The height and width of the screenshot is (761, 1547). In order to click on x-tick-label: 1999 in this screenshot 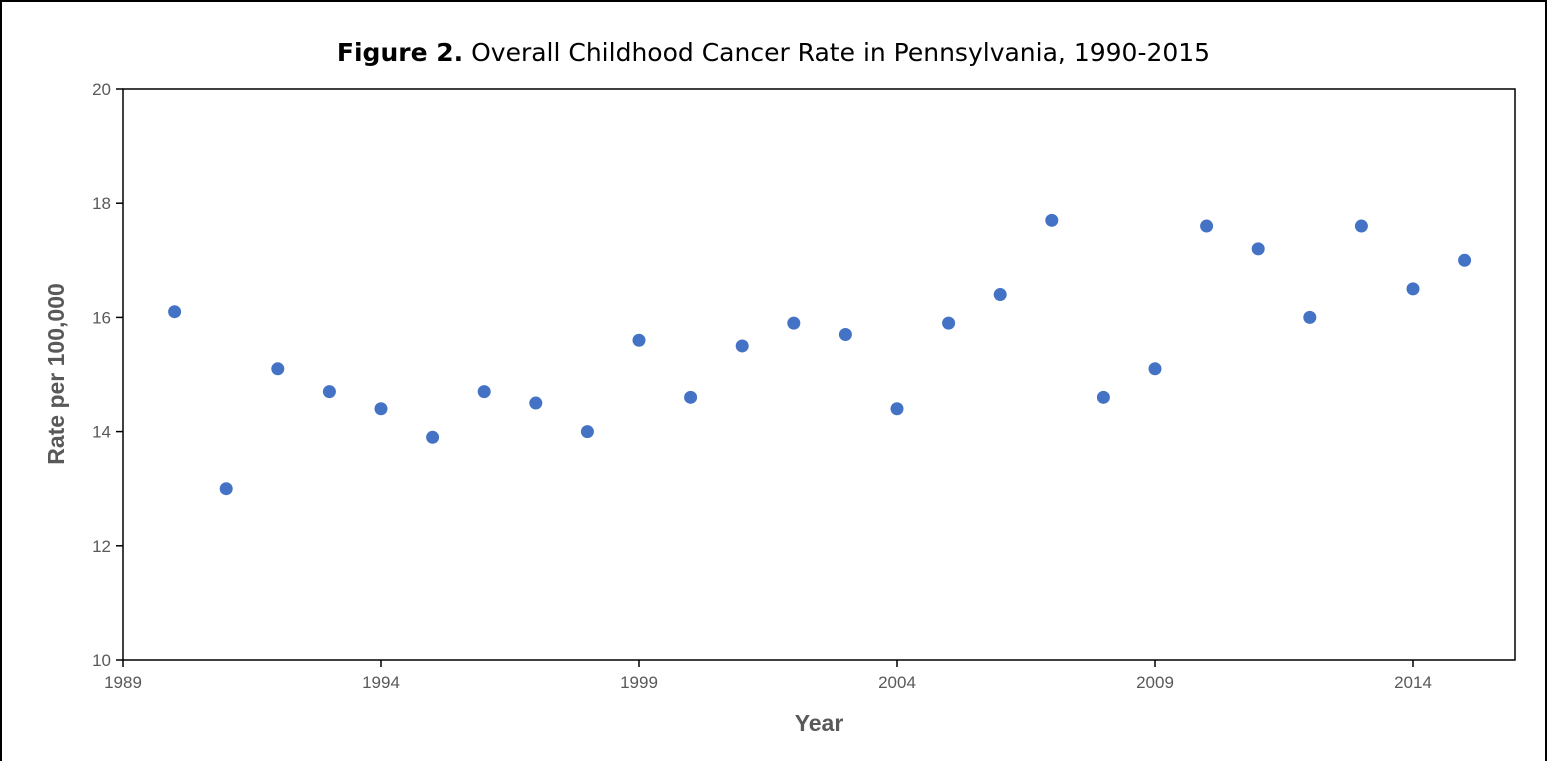, I will do `click(639, 682)`.